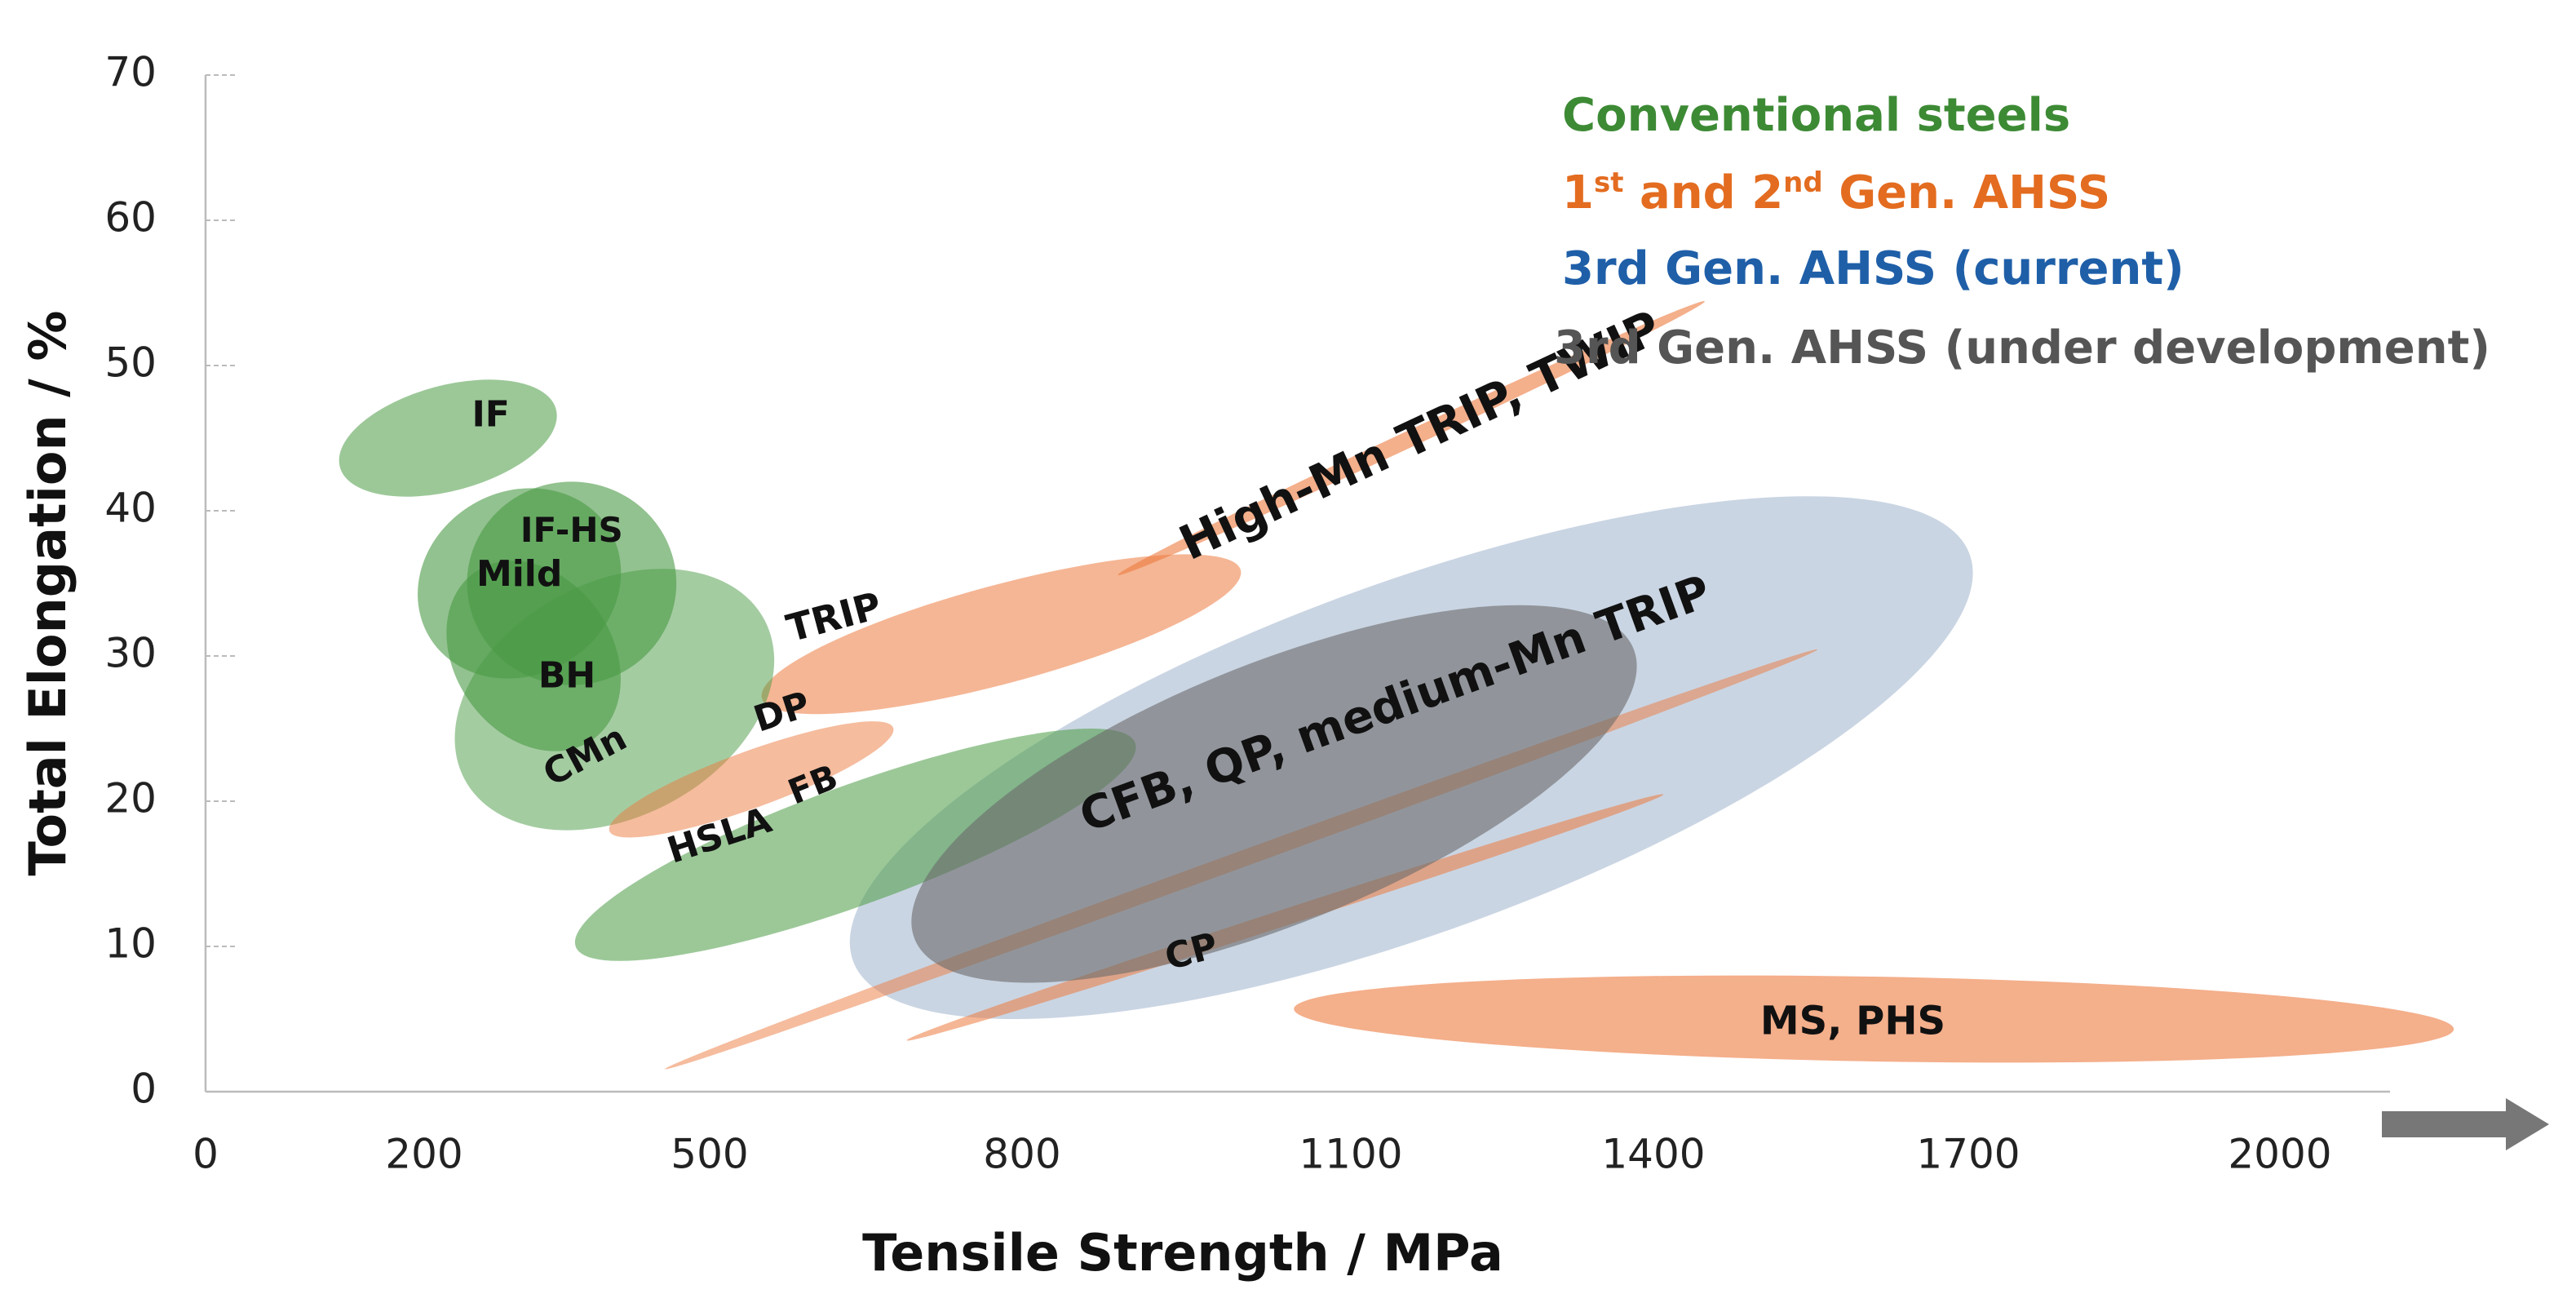 Image resolution: width=2576 pixels, height=1294 pixels. I want to click on x-tick-label: 1700, so click(1968, 1154).